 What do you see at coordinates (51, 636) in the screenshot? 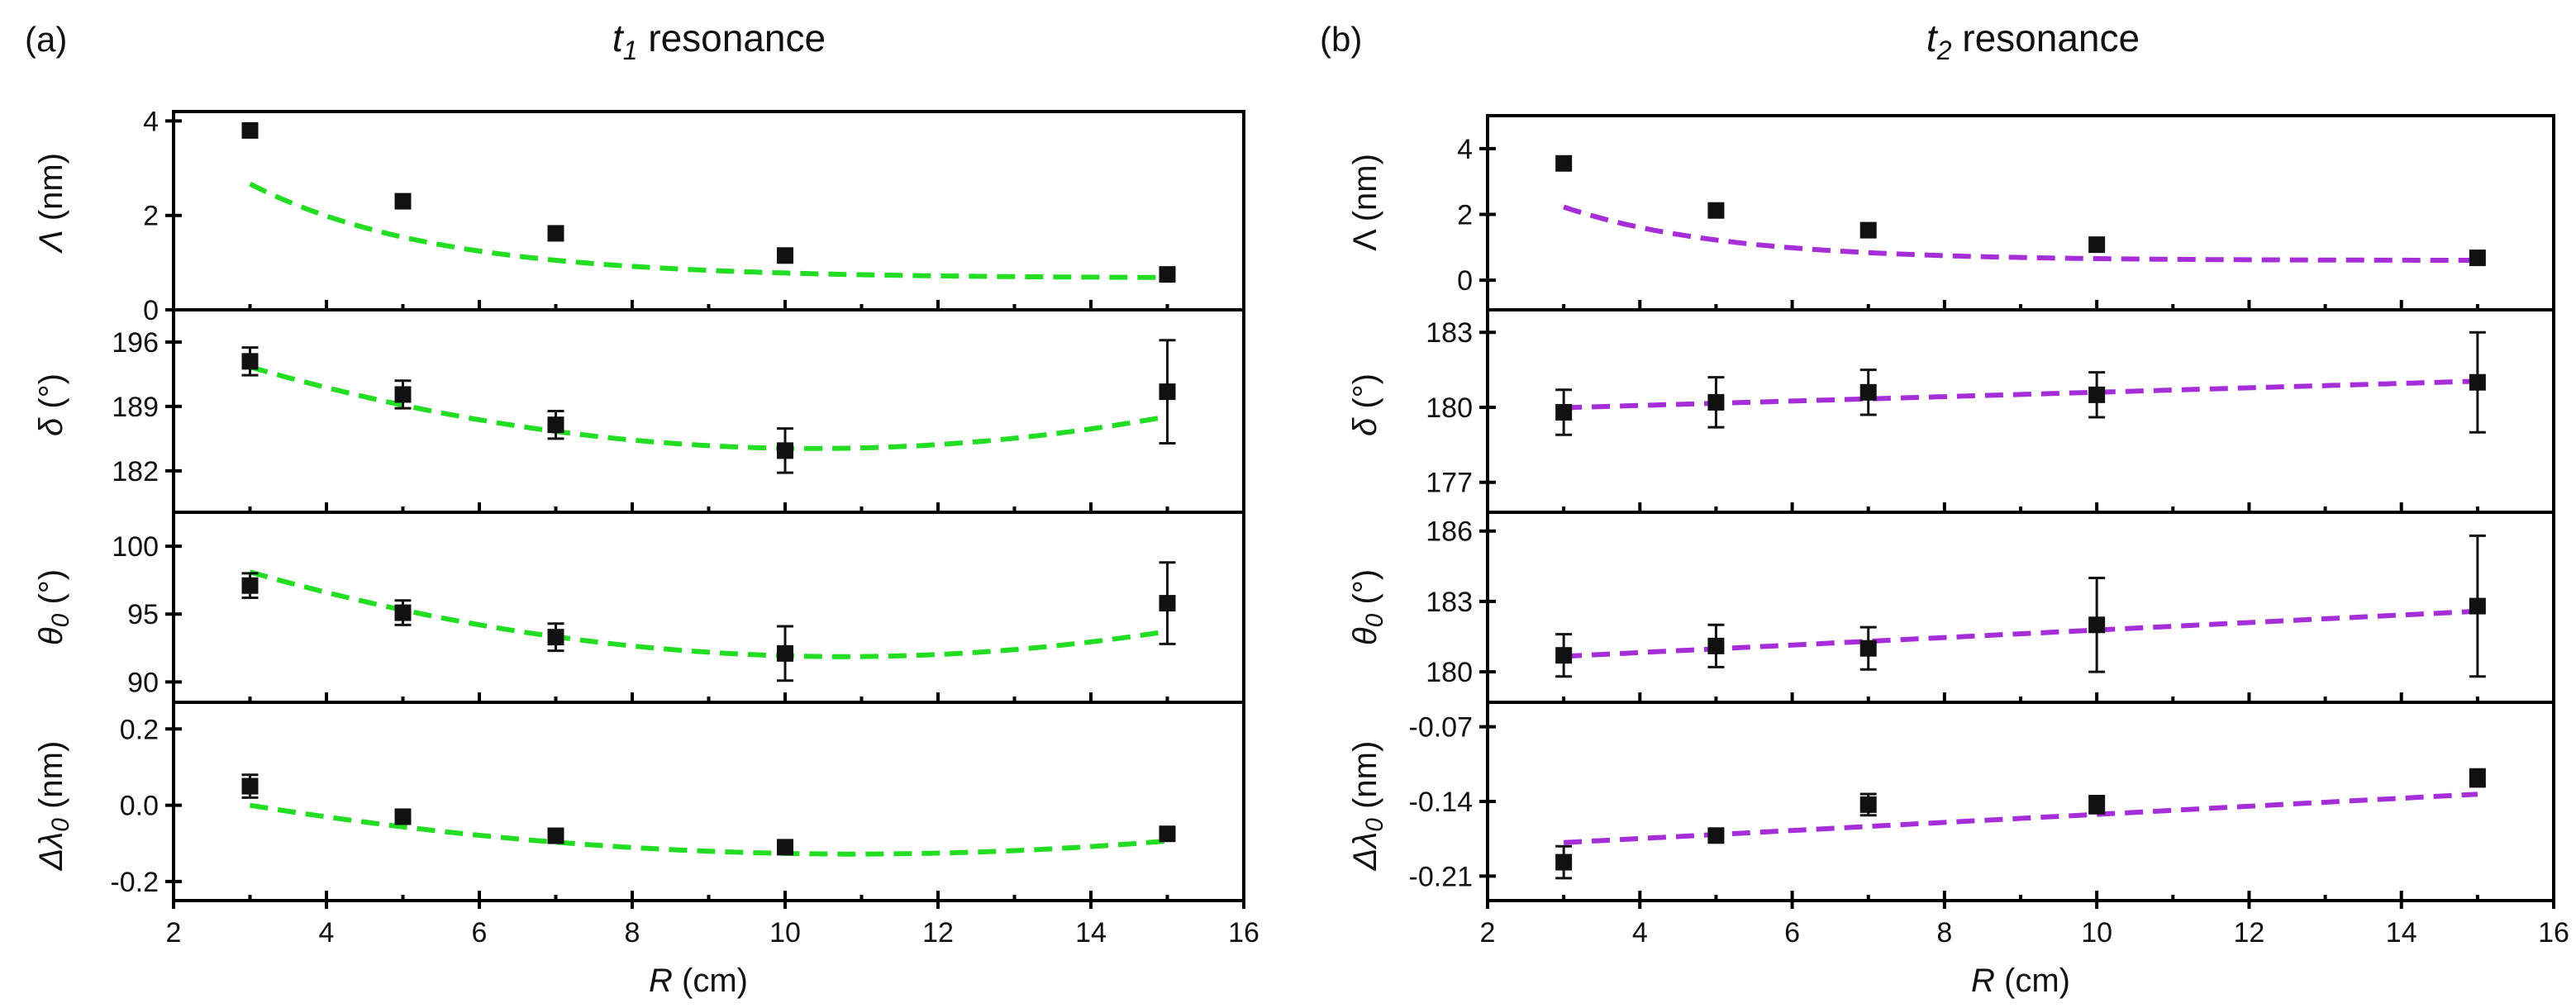
I see `panel-a-ylabel-3-symbol: θ` at bounding box center [51, 636].